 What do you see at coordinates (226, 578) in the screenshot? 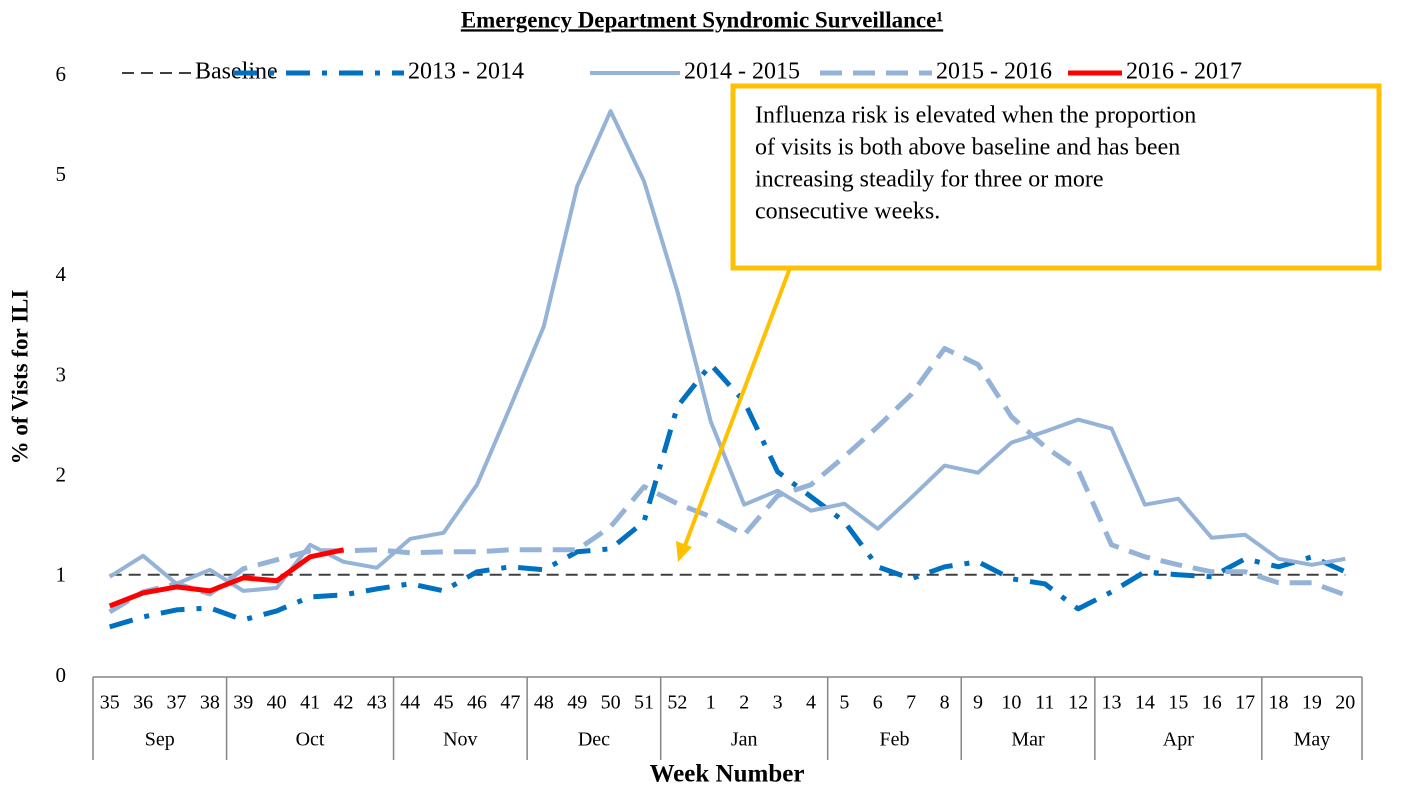
I see `series-line` at bounding box center [226, 578].